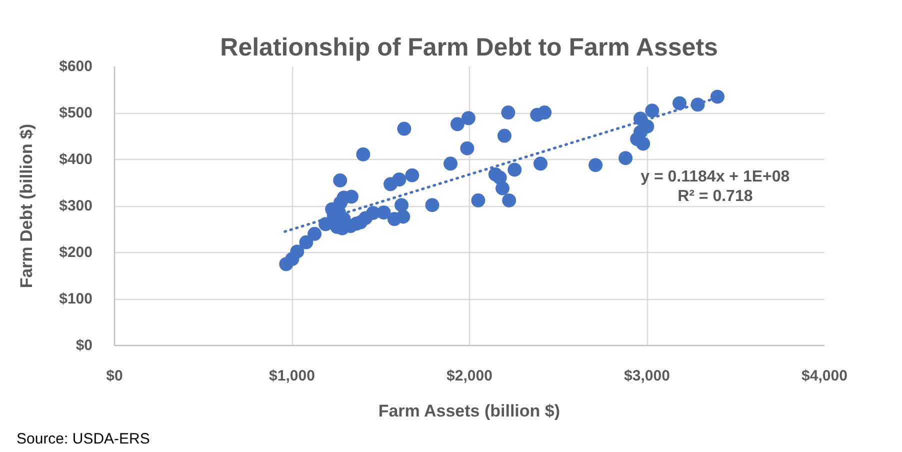 This screenshot has height=452, width=902. Describe the element at coordinates (114, 376) in the screenshot. I see `x-tick-label: $0` at that location.